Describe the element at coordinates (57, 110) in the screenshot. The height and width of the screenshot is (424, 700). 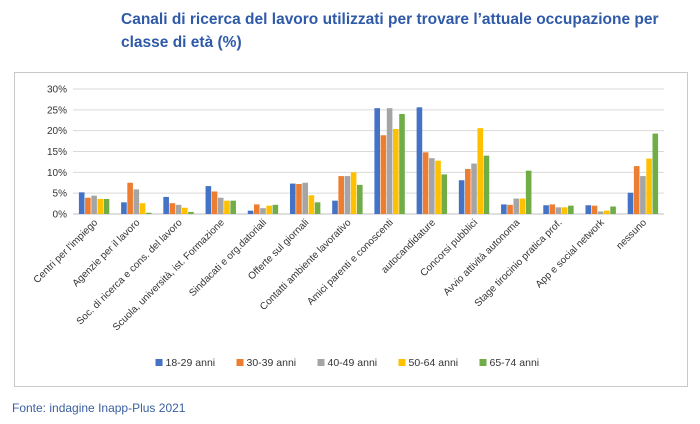
I see `y-tick-label: 25%` at that location.